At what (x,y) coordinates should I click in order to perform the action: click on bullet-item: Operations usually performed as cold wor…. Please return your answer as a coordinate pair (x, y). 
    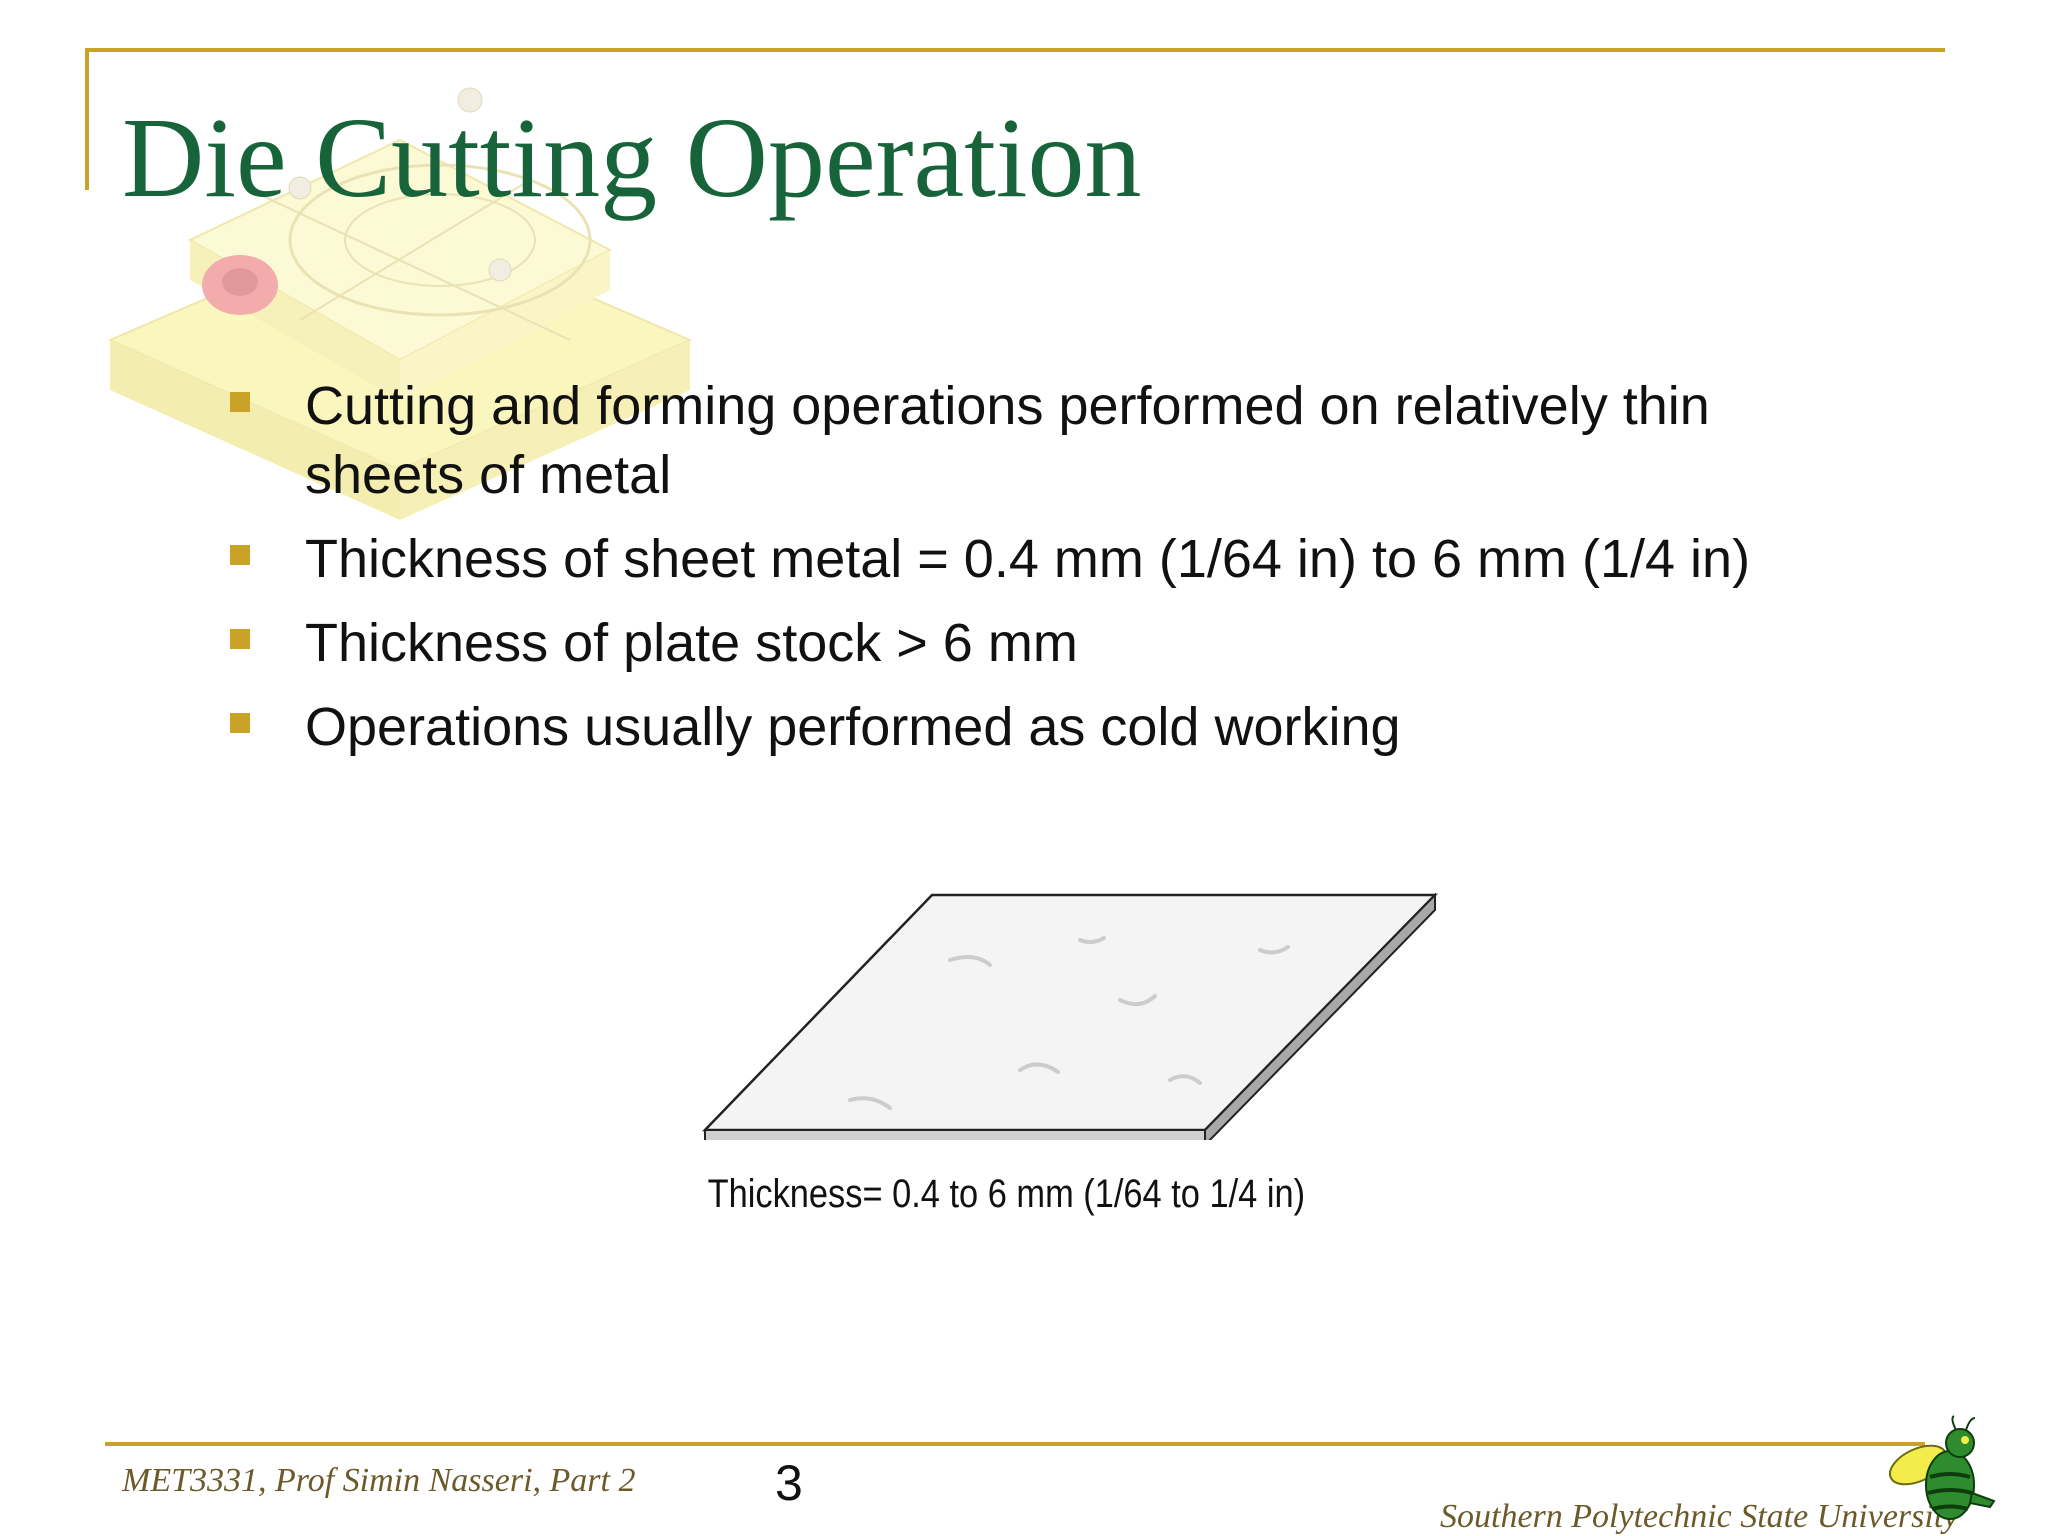
    Looking at the image, I should click on (1015, 727).